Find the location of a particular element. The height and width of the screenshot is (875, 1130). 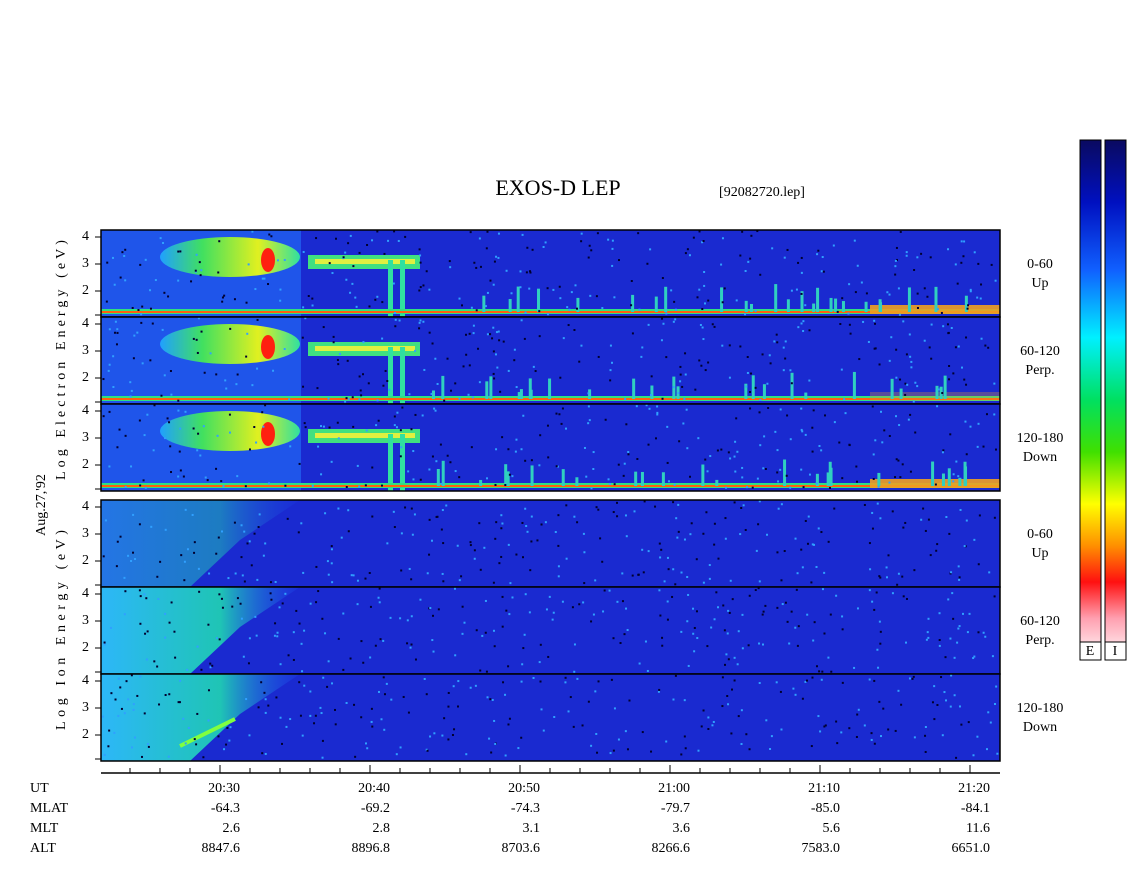

y-tick-label: 2 is located at coordinates (85, 734).